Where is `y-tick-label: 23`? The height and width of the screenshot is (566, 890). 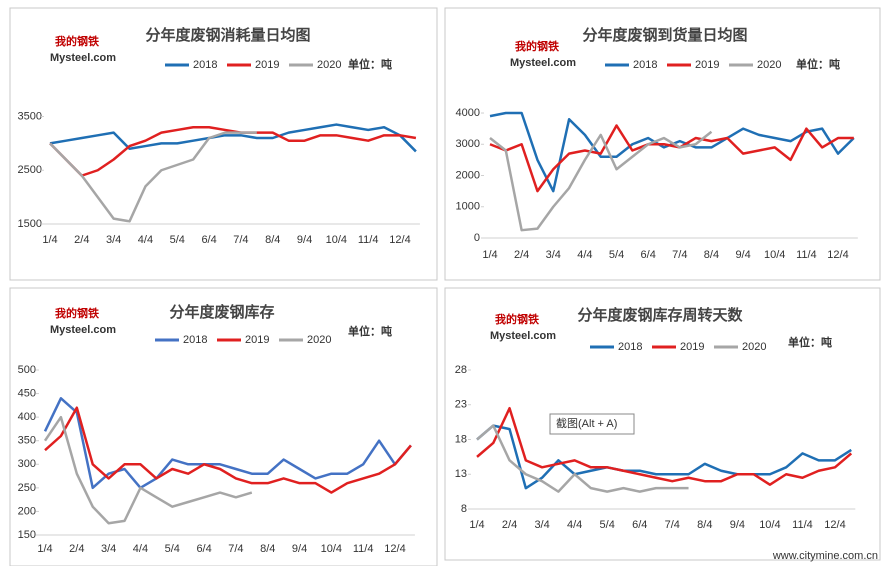 y-tick-label: 23 is located at coordinates (461, 405).